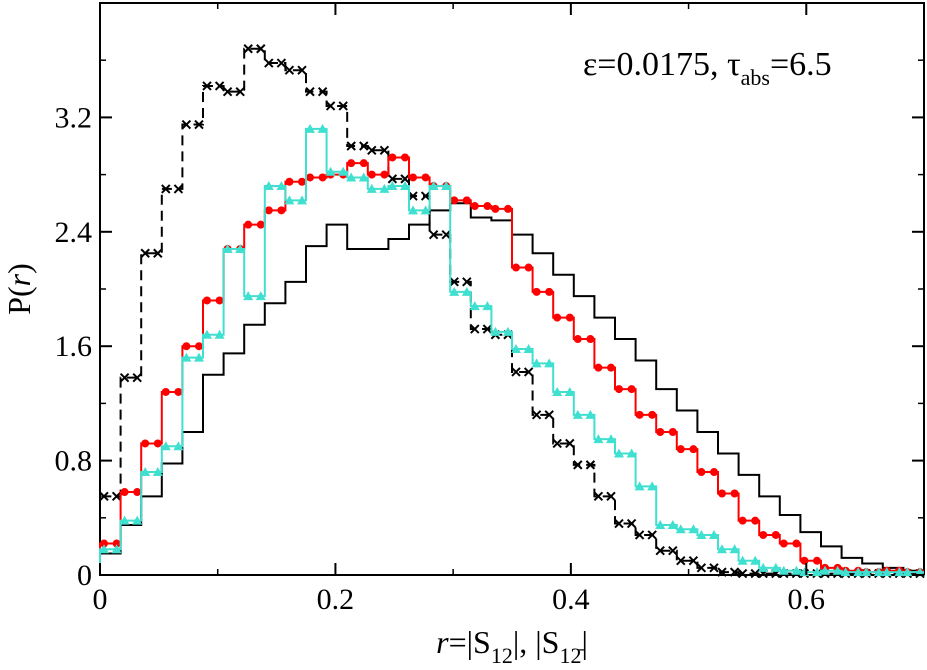 This screenshot has height=670, width=927. I want to click on x-tick-label: 0.4, so click(571, 599).